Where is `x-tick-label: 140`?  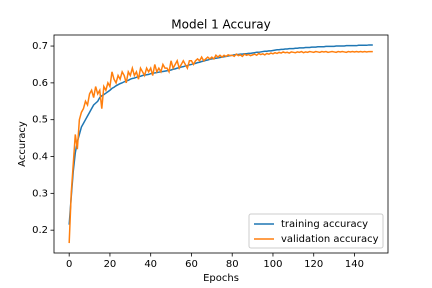
x-tick-label: 140 is located at coordinates (354, 264).